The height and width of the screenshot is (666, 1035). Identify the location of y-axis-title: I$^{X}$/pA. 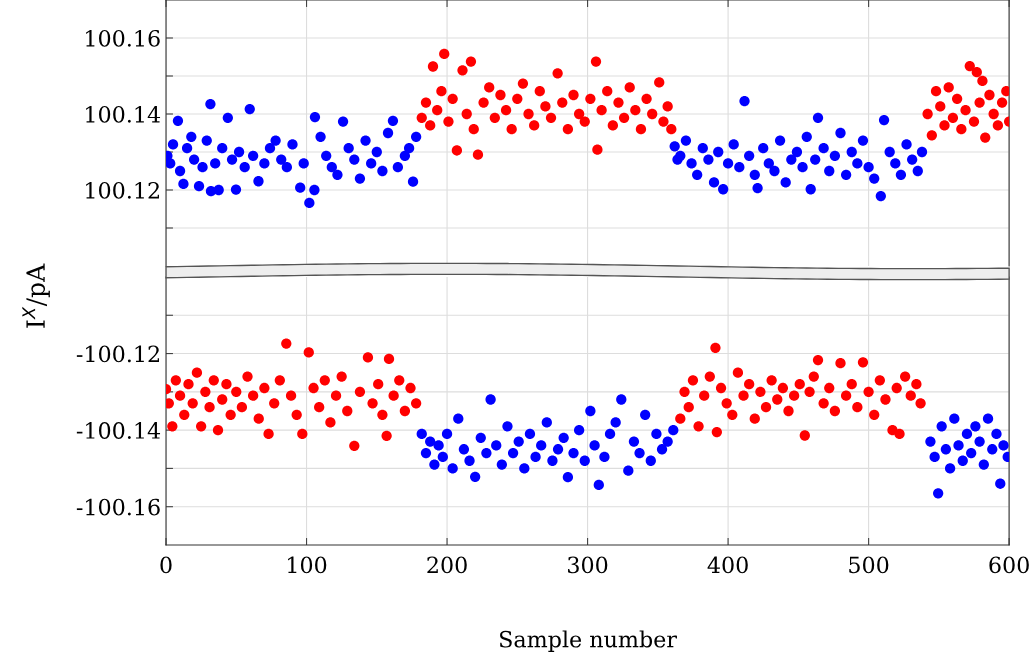
(36, 295).